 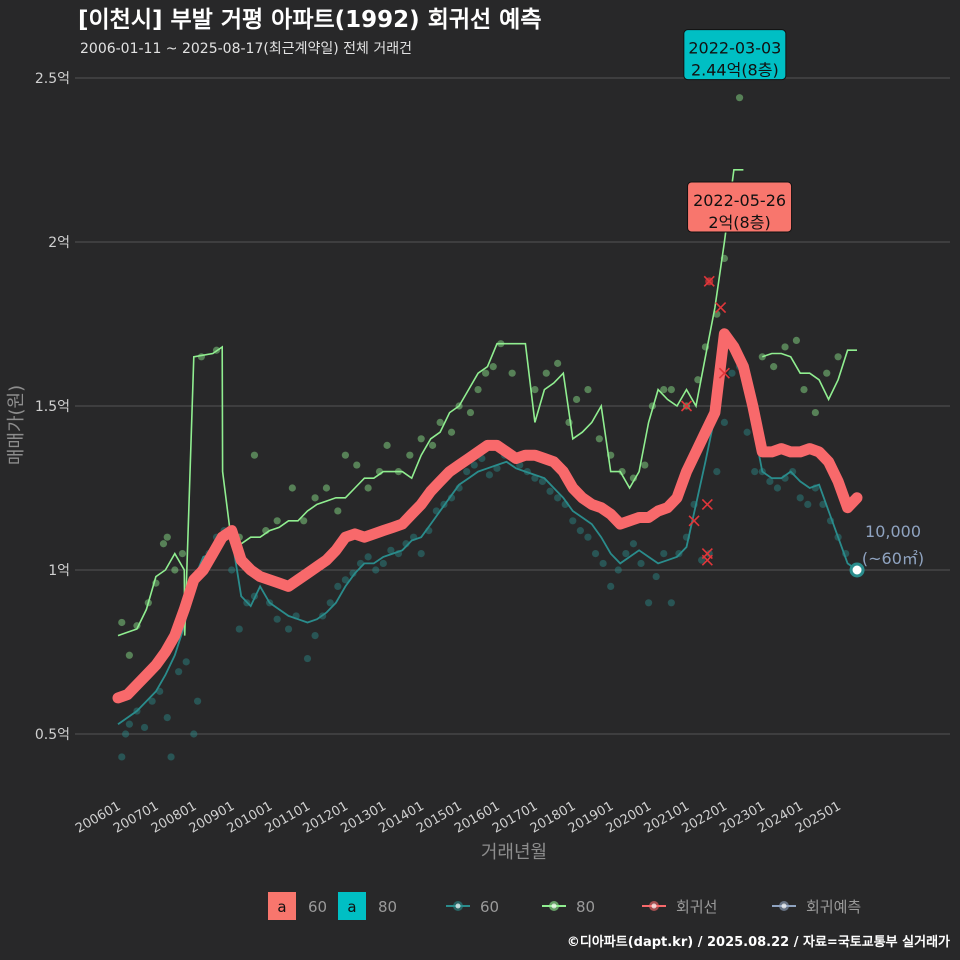 What do you see at coordinates (514, 852) in the screenshot?
I see `x-axis-label: 거래년월` at bounding box center [514, 852].